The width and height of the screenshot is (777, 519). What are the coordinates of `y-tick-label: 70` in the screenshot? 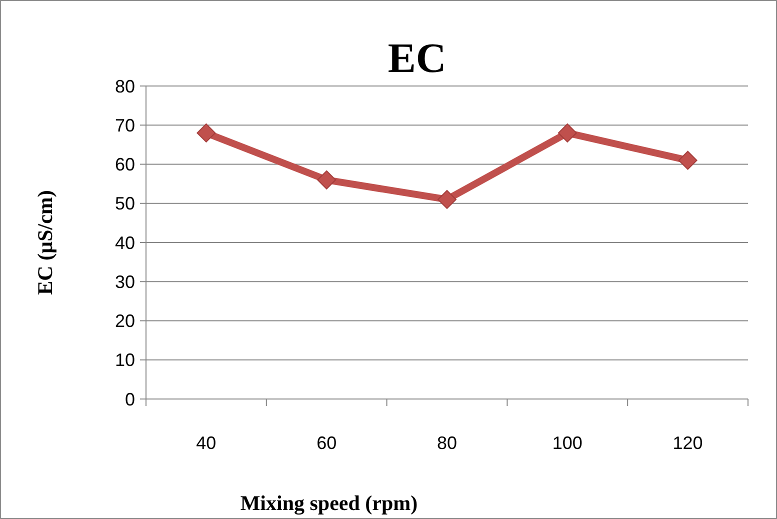 It's located at (124, 125).